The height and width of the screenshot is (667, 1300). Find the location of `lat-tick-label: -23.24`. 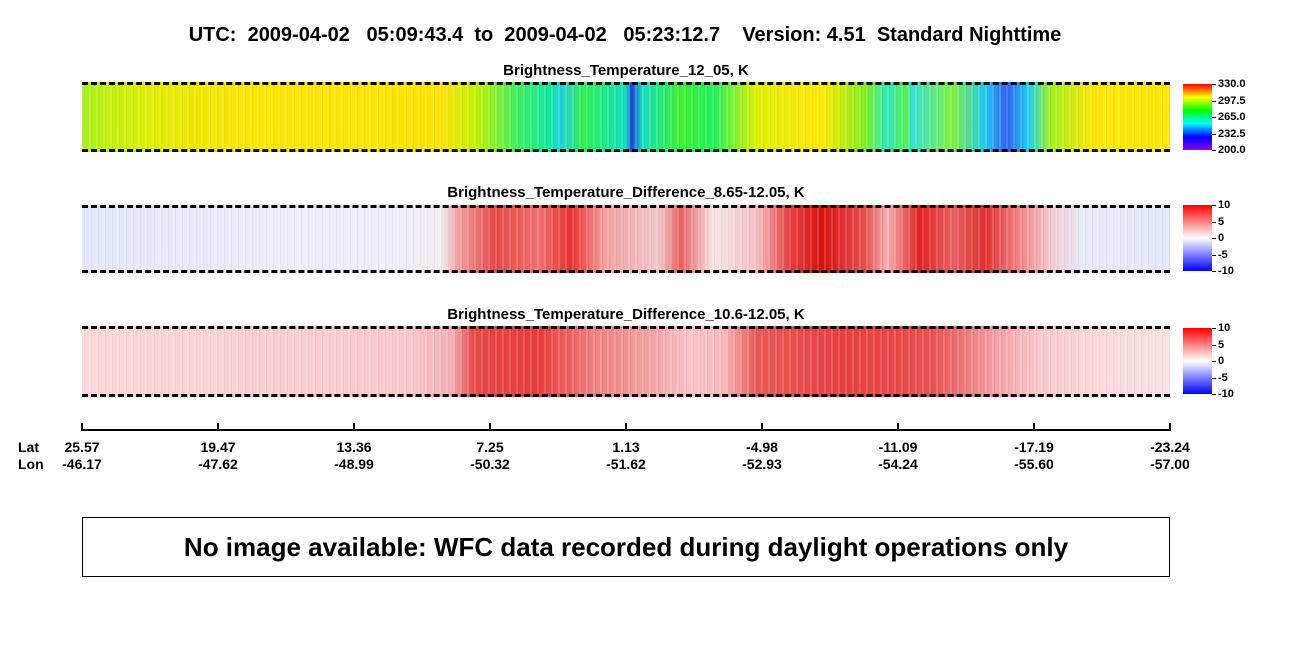

lat-tick-label: -23.24 is located at coordinates (1170, 447).